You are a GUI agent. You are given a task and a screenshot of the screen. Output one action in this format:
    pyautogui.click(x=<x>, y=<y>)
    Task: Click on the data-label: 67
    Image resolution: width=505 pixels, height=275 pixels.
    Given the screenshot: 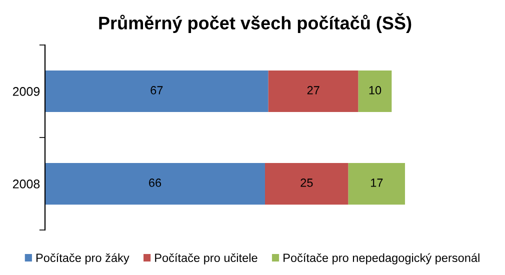 What is the action you would take?
    pyautogui.click(x=156, y=90)
    